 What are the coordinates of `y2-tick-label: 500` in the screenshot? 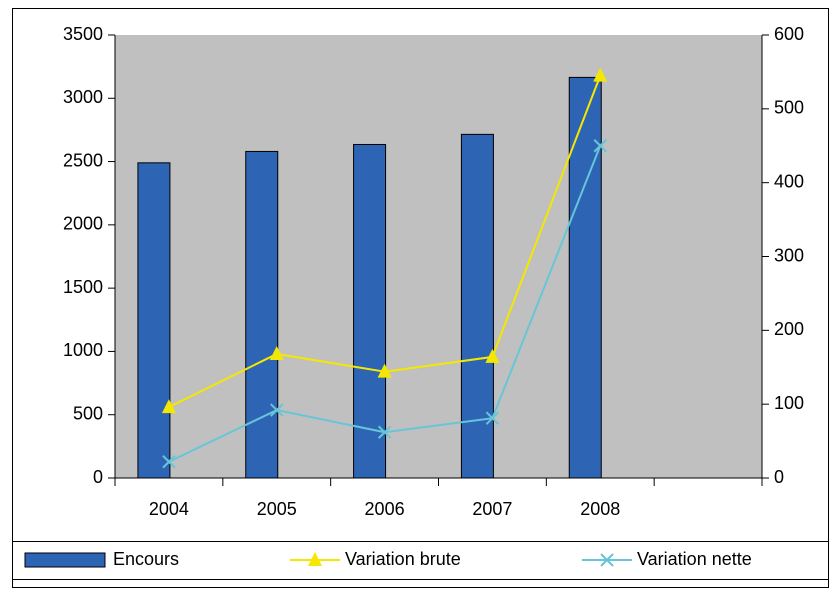 It's located at (789, 108).